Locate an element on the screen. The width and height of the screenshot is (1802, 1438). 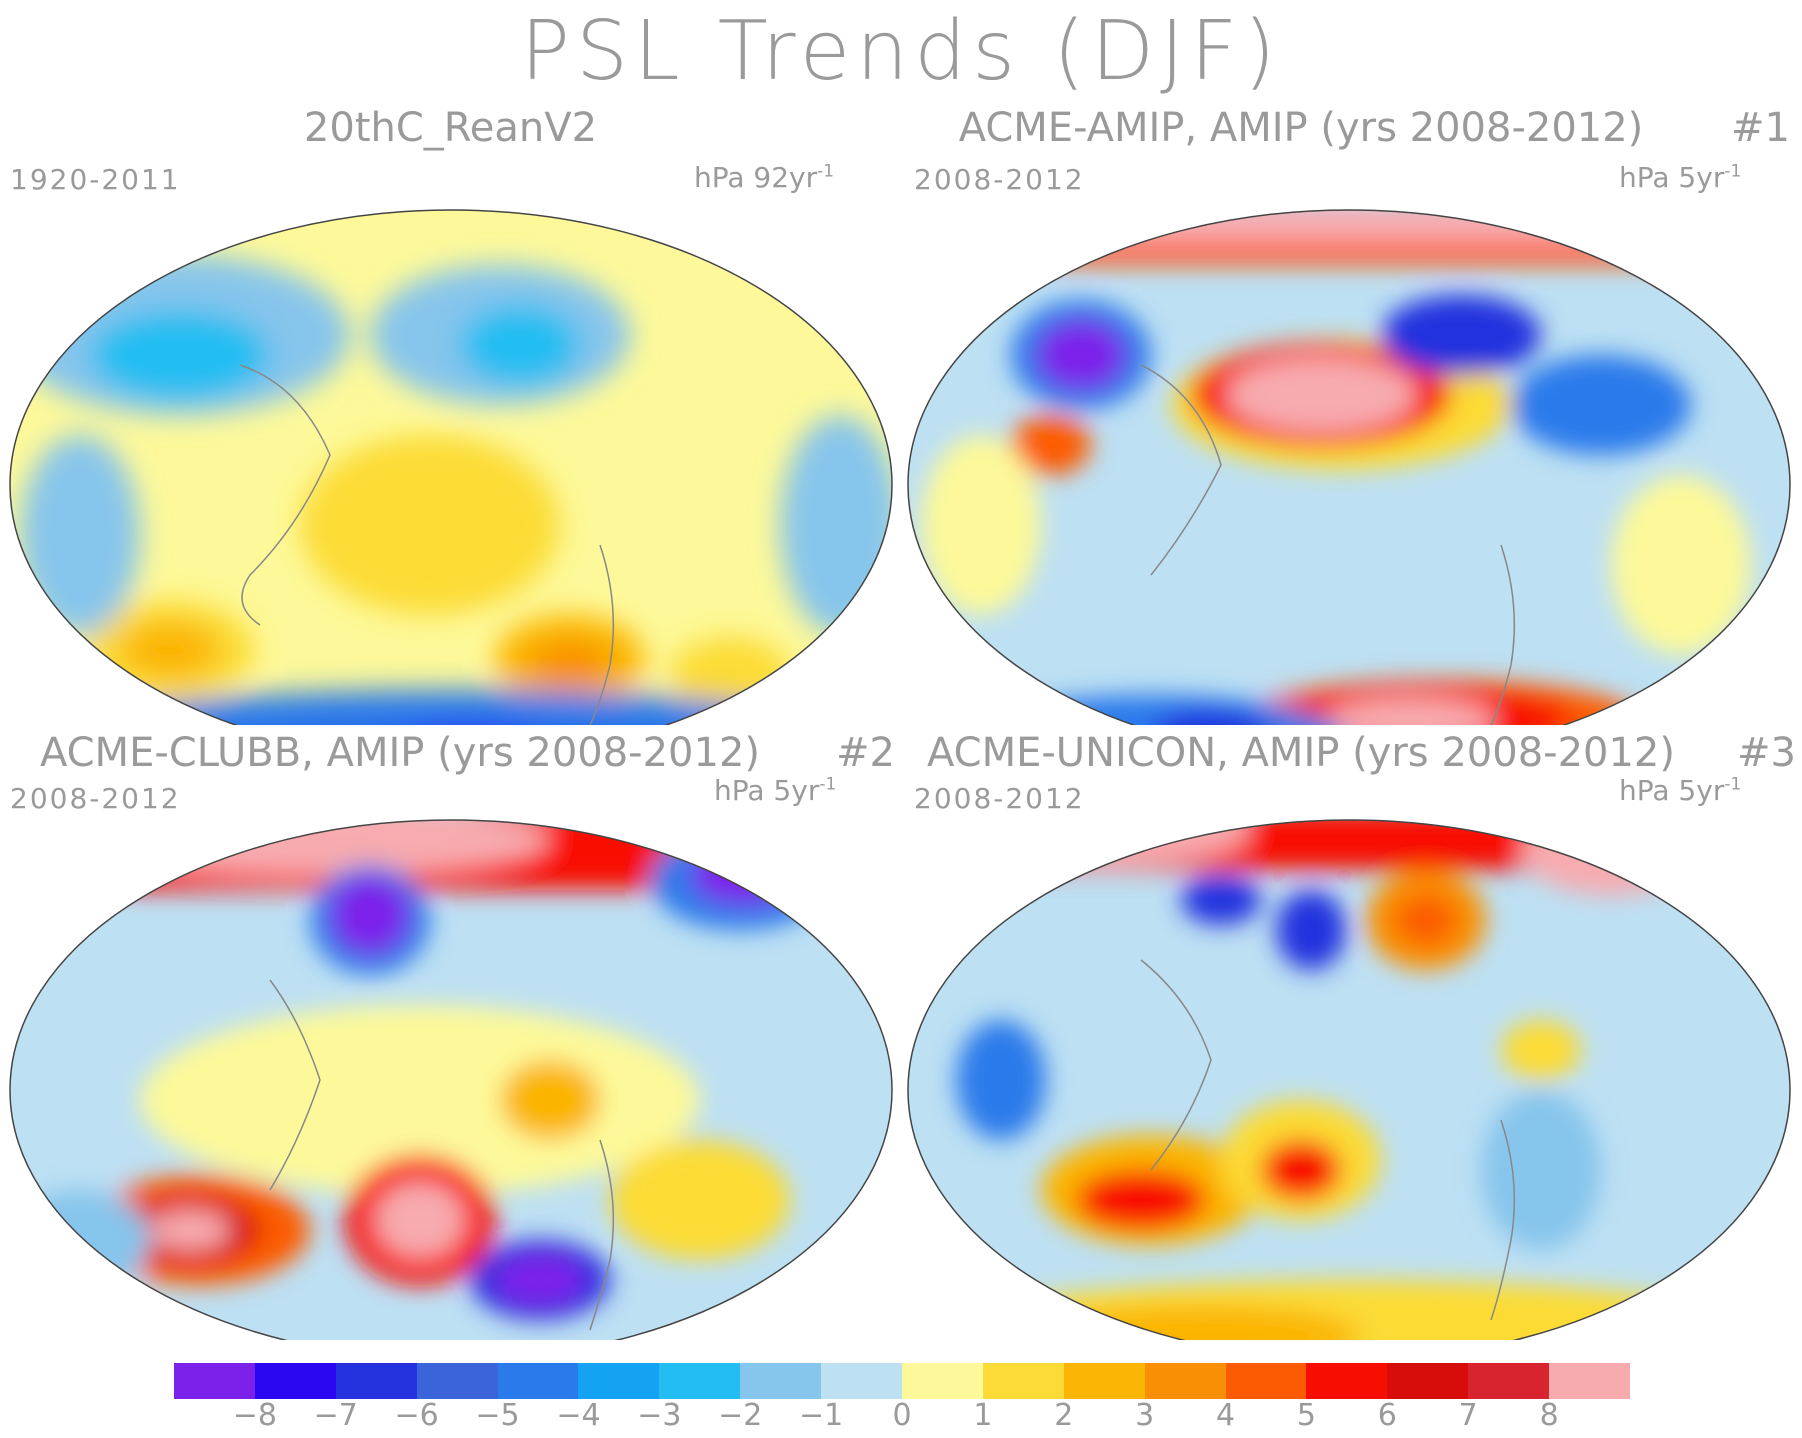
period-label: 1920-2011 is located at coordinates (95, 179).